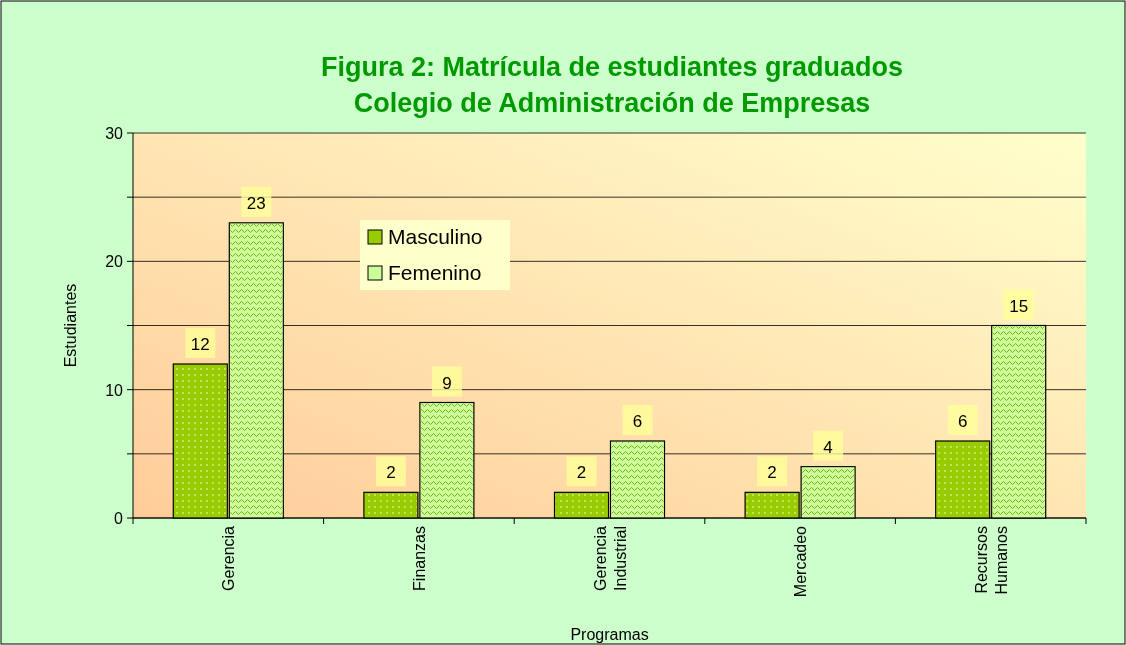 This screenshot has width=1126, height=645. What do you see at coordinates (114, 390) in the screenshot?
I see `y-tick-label: 10` at bounding box center [114, 390].